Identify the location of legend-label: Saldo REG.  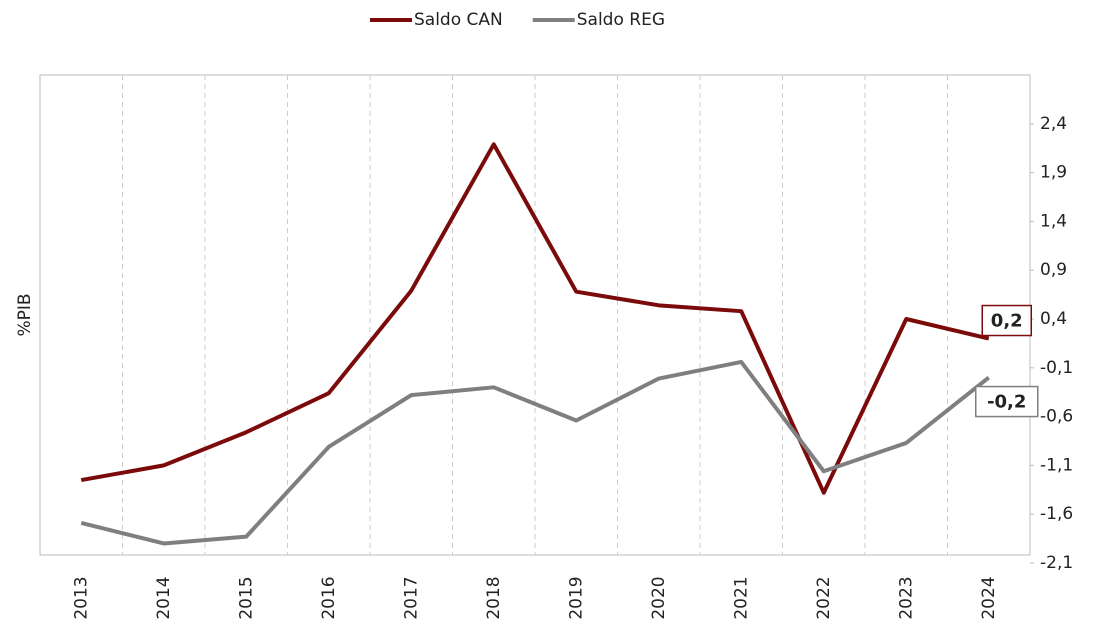
(621, 20).